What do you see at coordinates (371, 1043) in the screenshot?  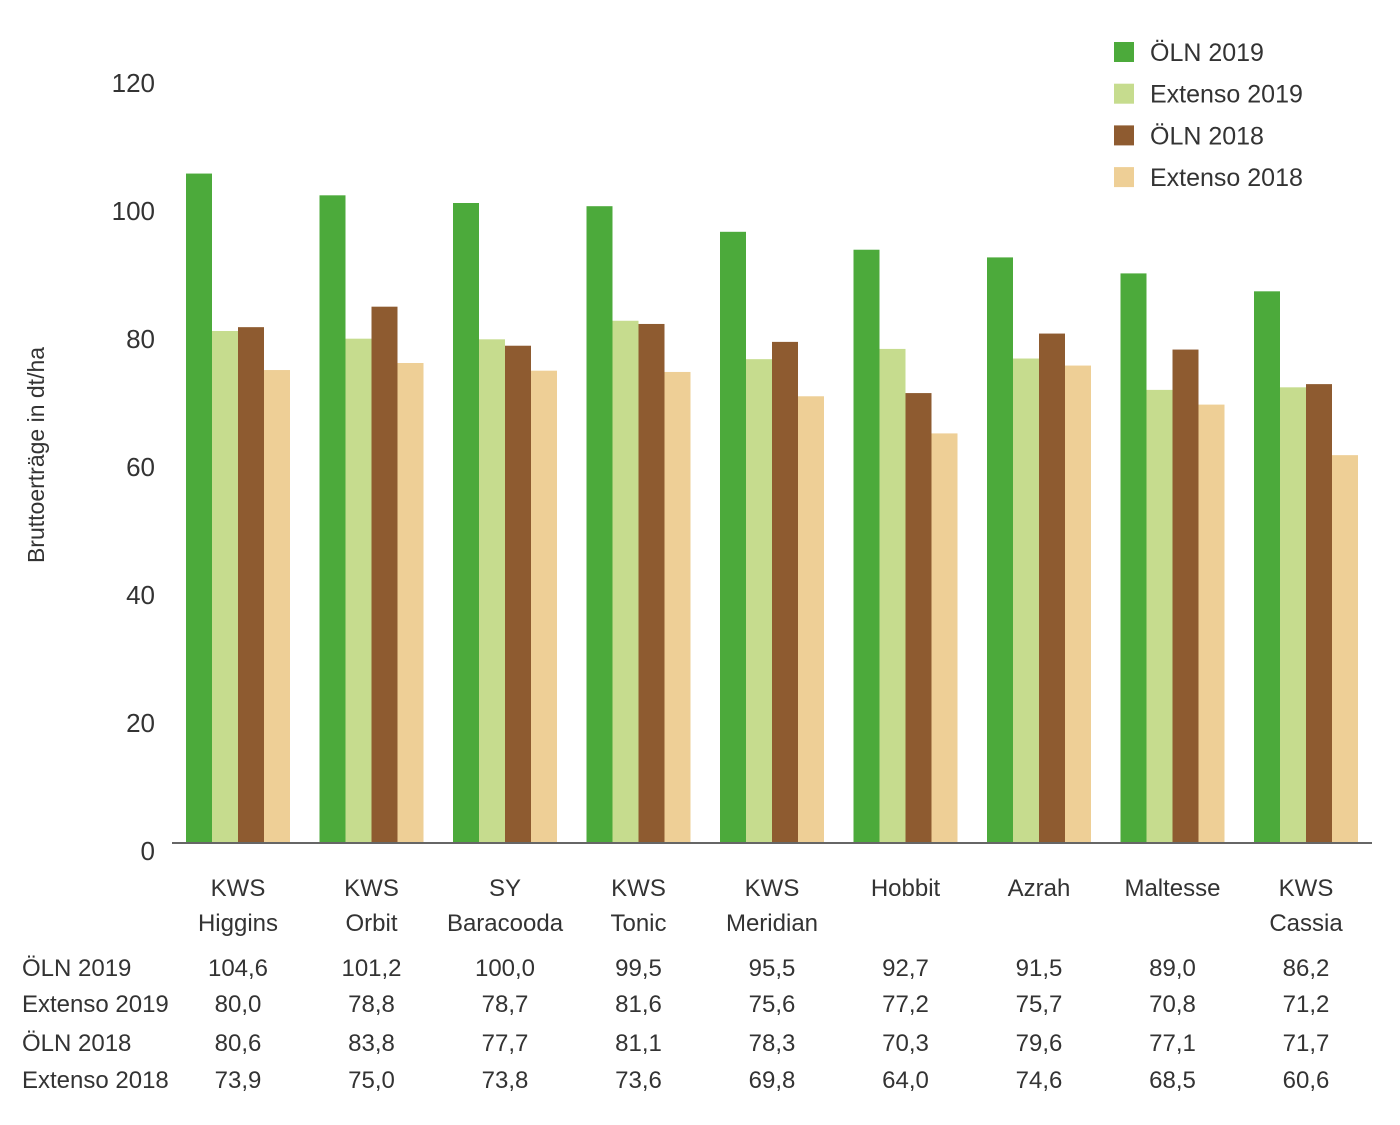 I see `data-label: 83,8` at bounding box center [371, 1043].